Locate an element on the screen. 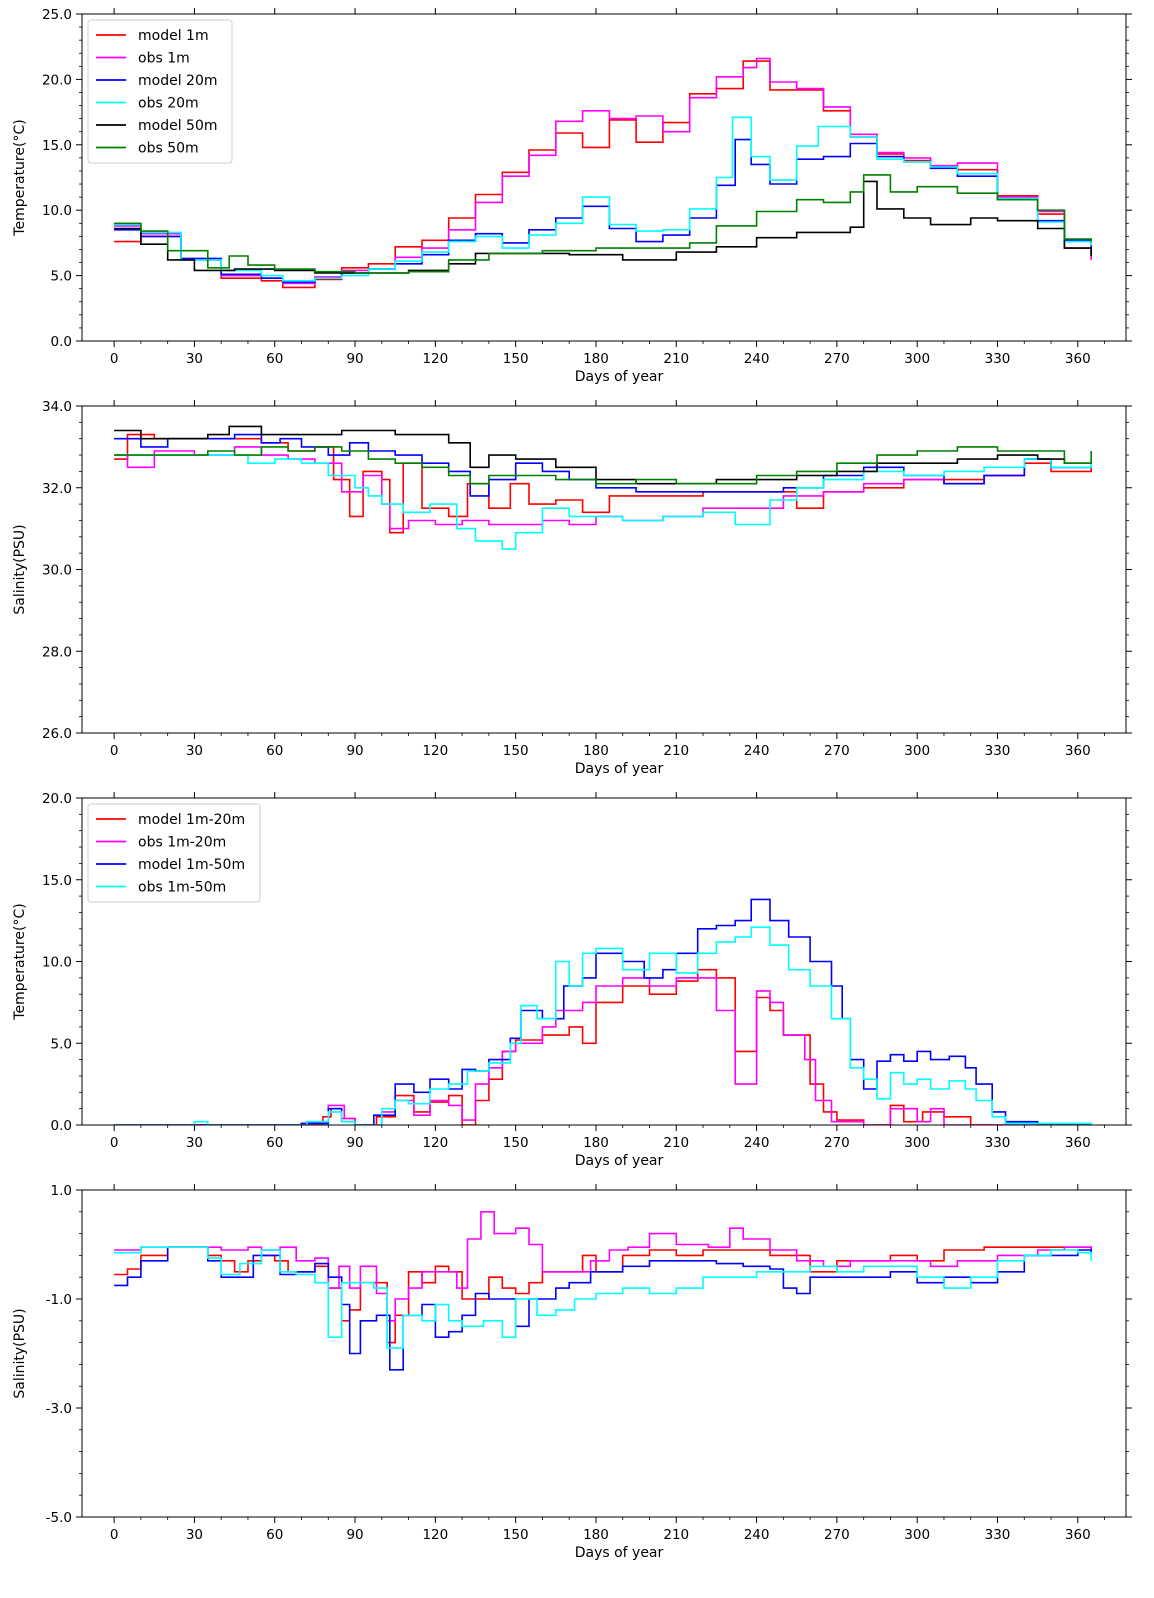 This screenshot has height=1598, width=1154. y-tick-label: -3.0 is located at coordinates (59, 1409).